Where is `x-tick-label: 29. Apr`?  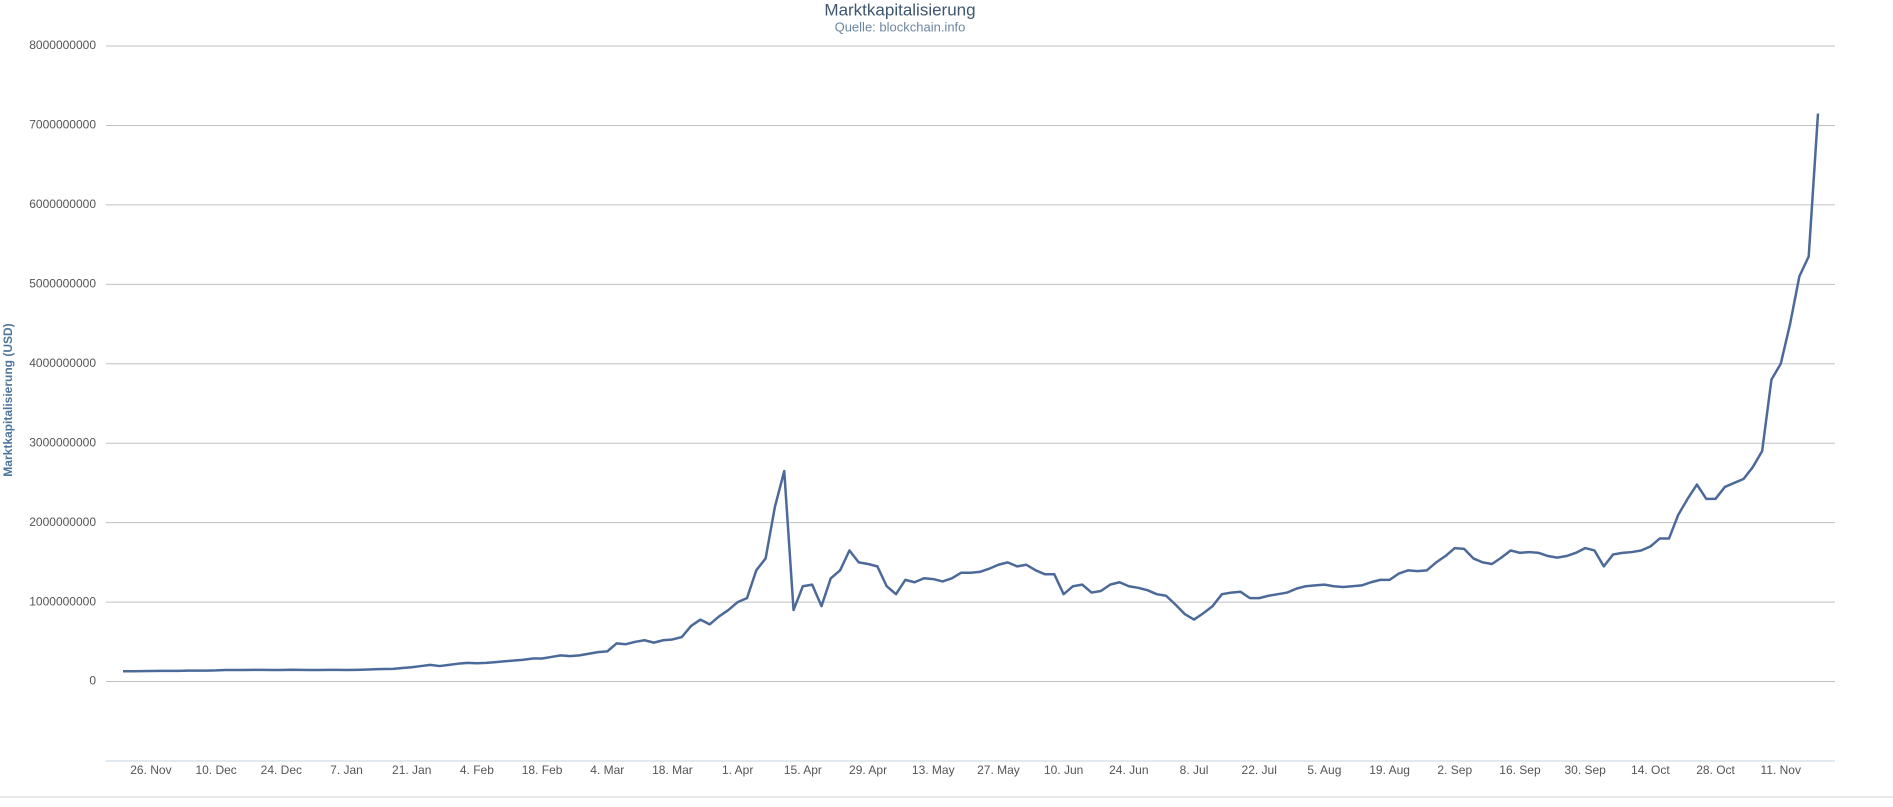
x-tick-label: 29. Apr is located at coordinates (868, 770).